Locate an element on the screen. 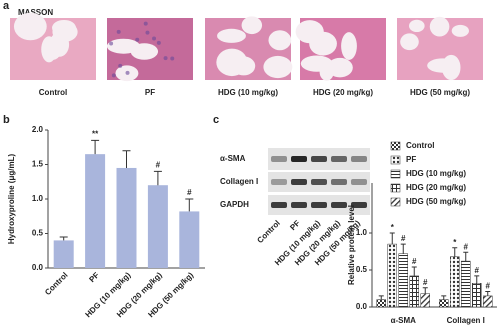 This screenshot has height=333, width=500. panel-label: c is located at coordinates (216, 120).